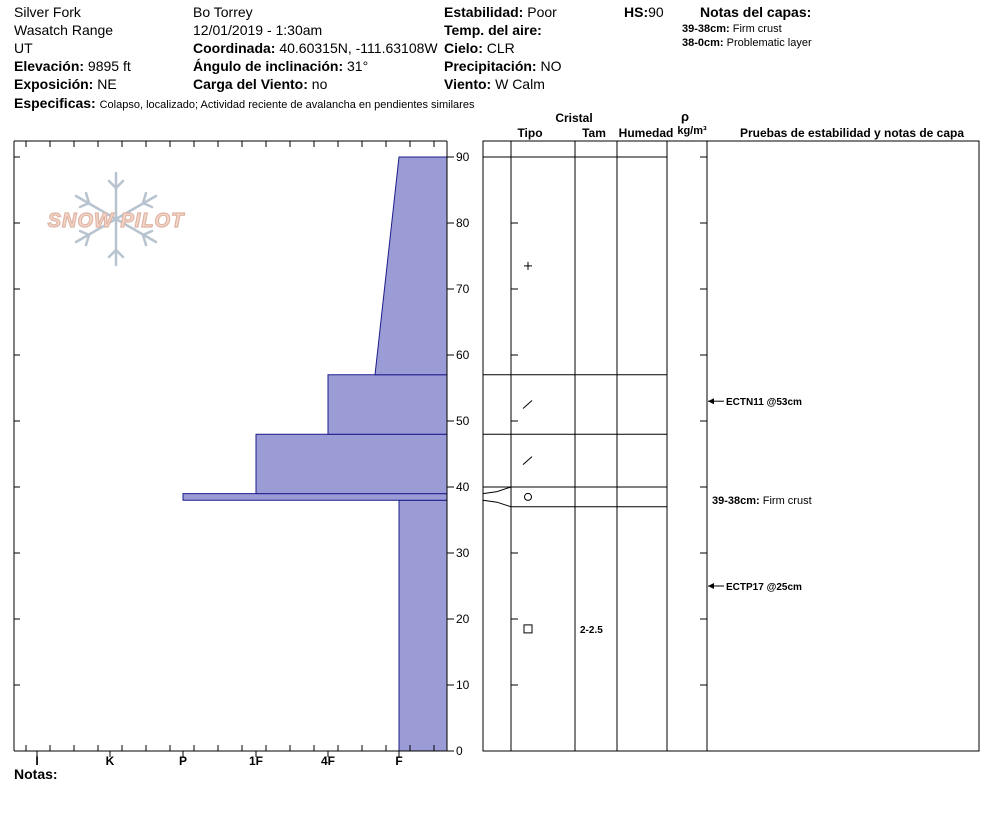  I want to click on height-tick-label: 80, so click(463, 223).